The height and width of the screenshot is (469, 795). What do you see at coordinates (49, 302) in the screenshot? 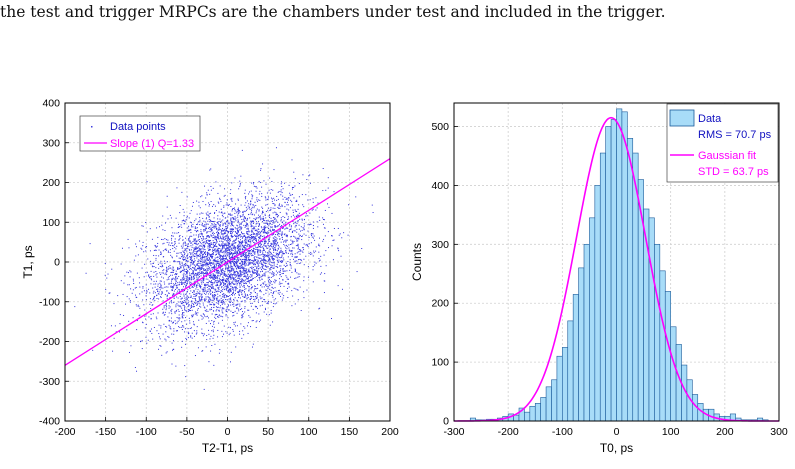
I see `y-tick-label: -100` at bounding box center [49, 302].